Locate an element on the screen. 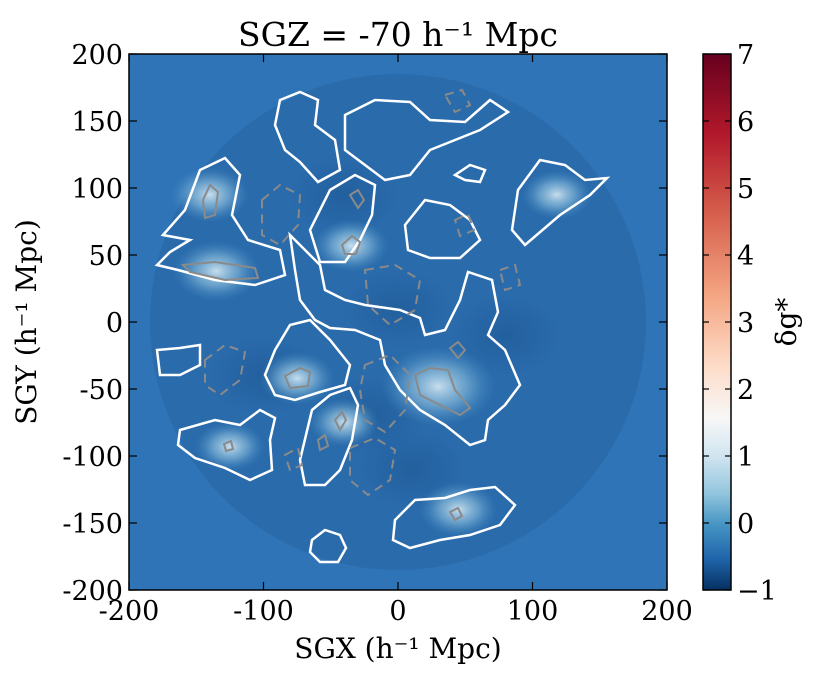 This screenshot has width=830, height=678. x-tick-label: -200 is located at coordinates (129, 611).